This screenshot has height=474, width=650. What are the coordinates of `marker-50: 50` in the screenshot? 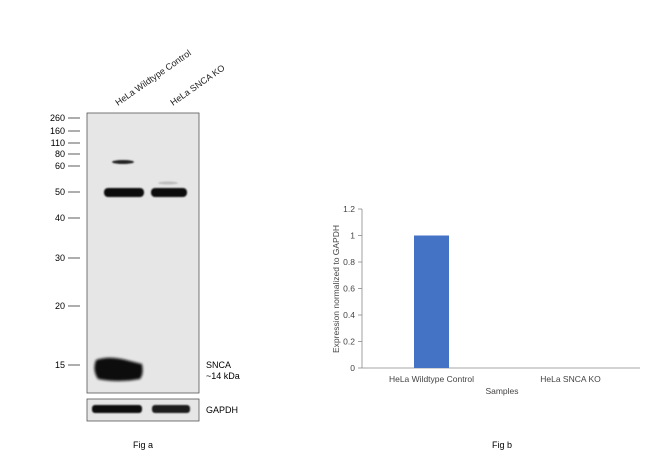 It's located at (60, 192).